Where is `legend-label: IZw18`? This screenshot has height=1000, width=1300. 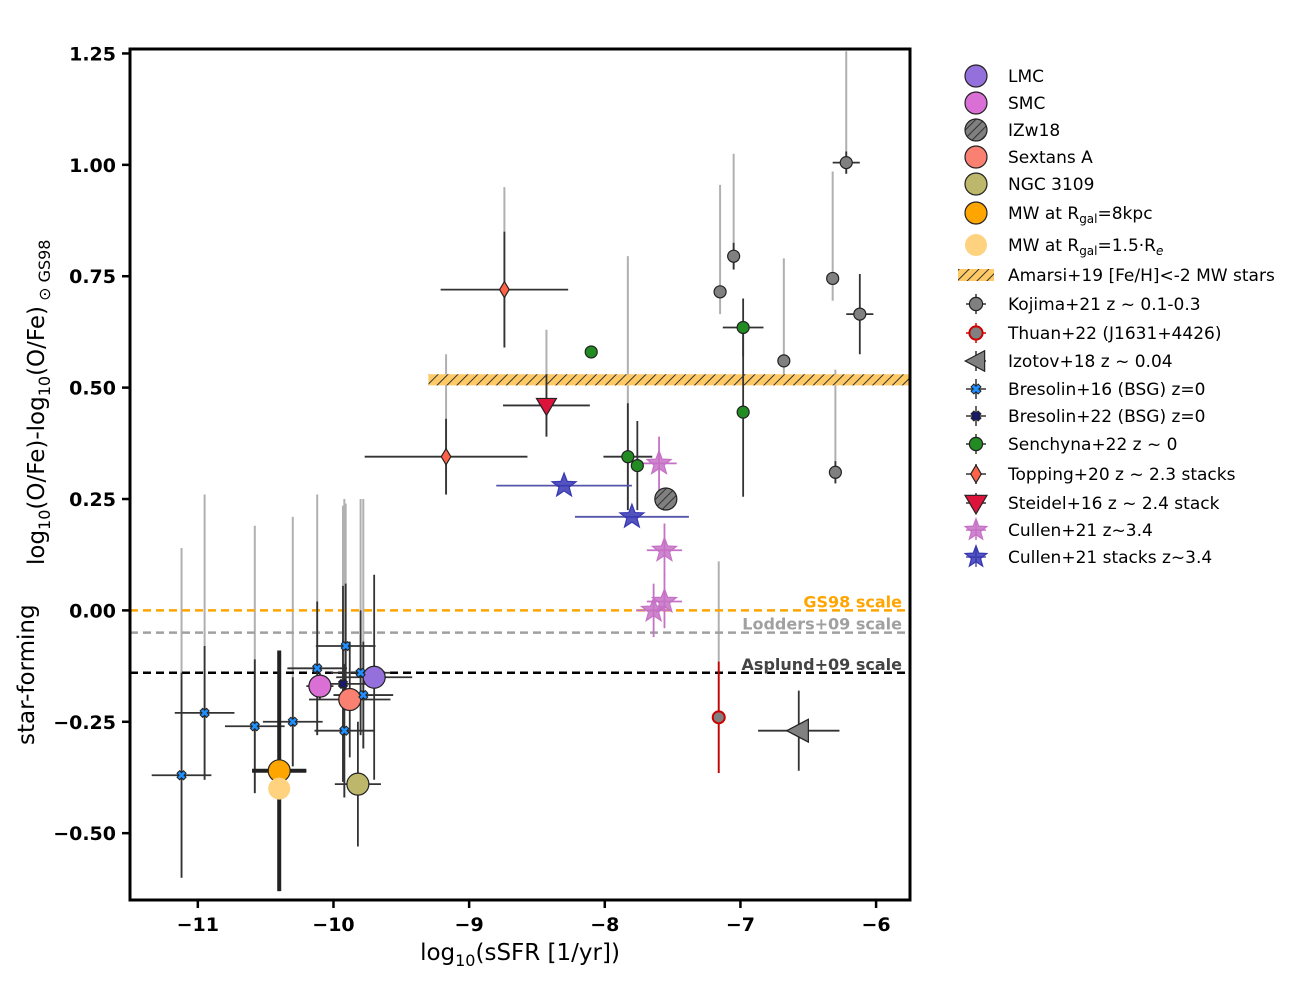
legend-label: IZw18 is located at coordinates (1034, 131).